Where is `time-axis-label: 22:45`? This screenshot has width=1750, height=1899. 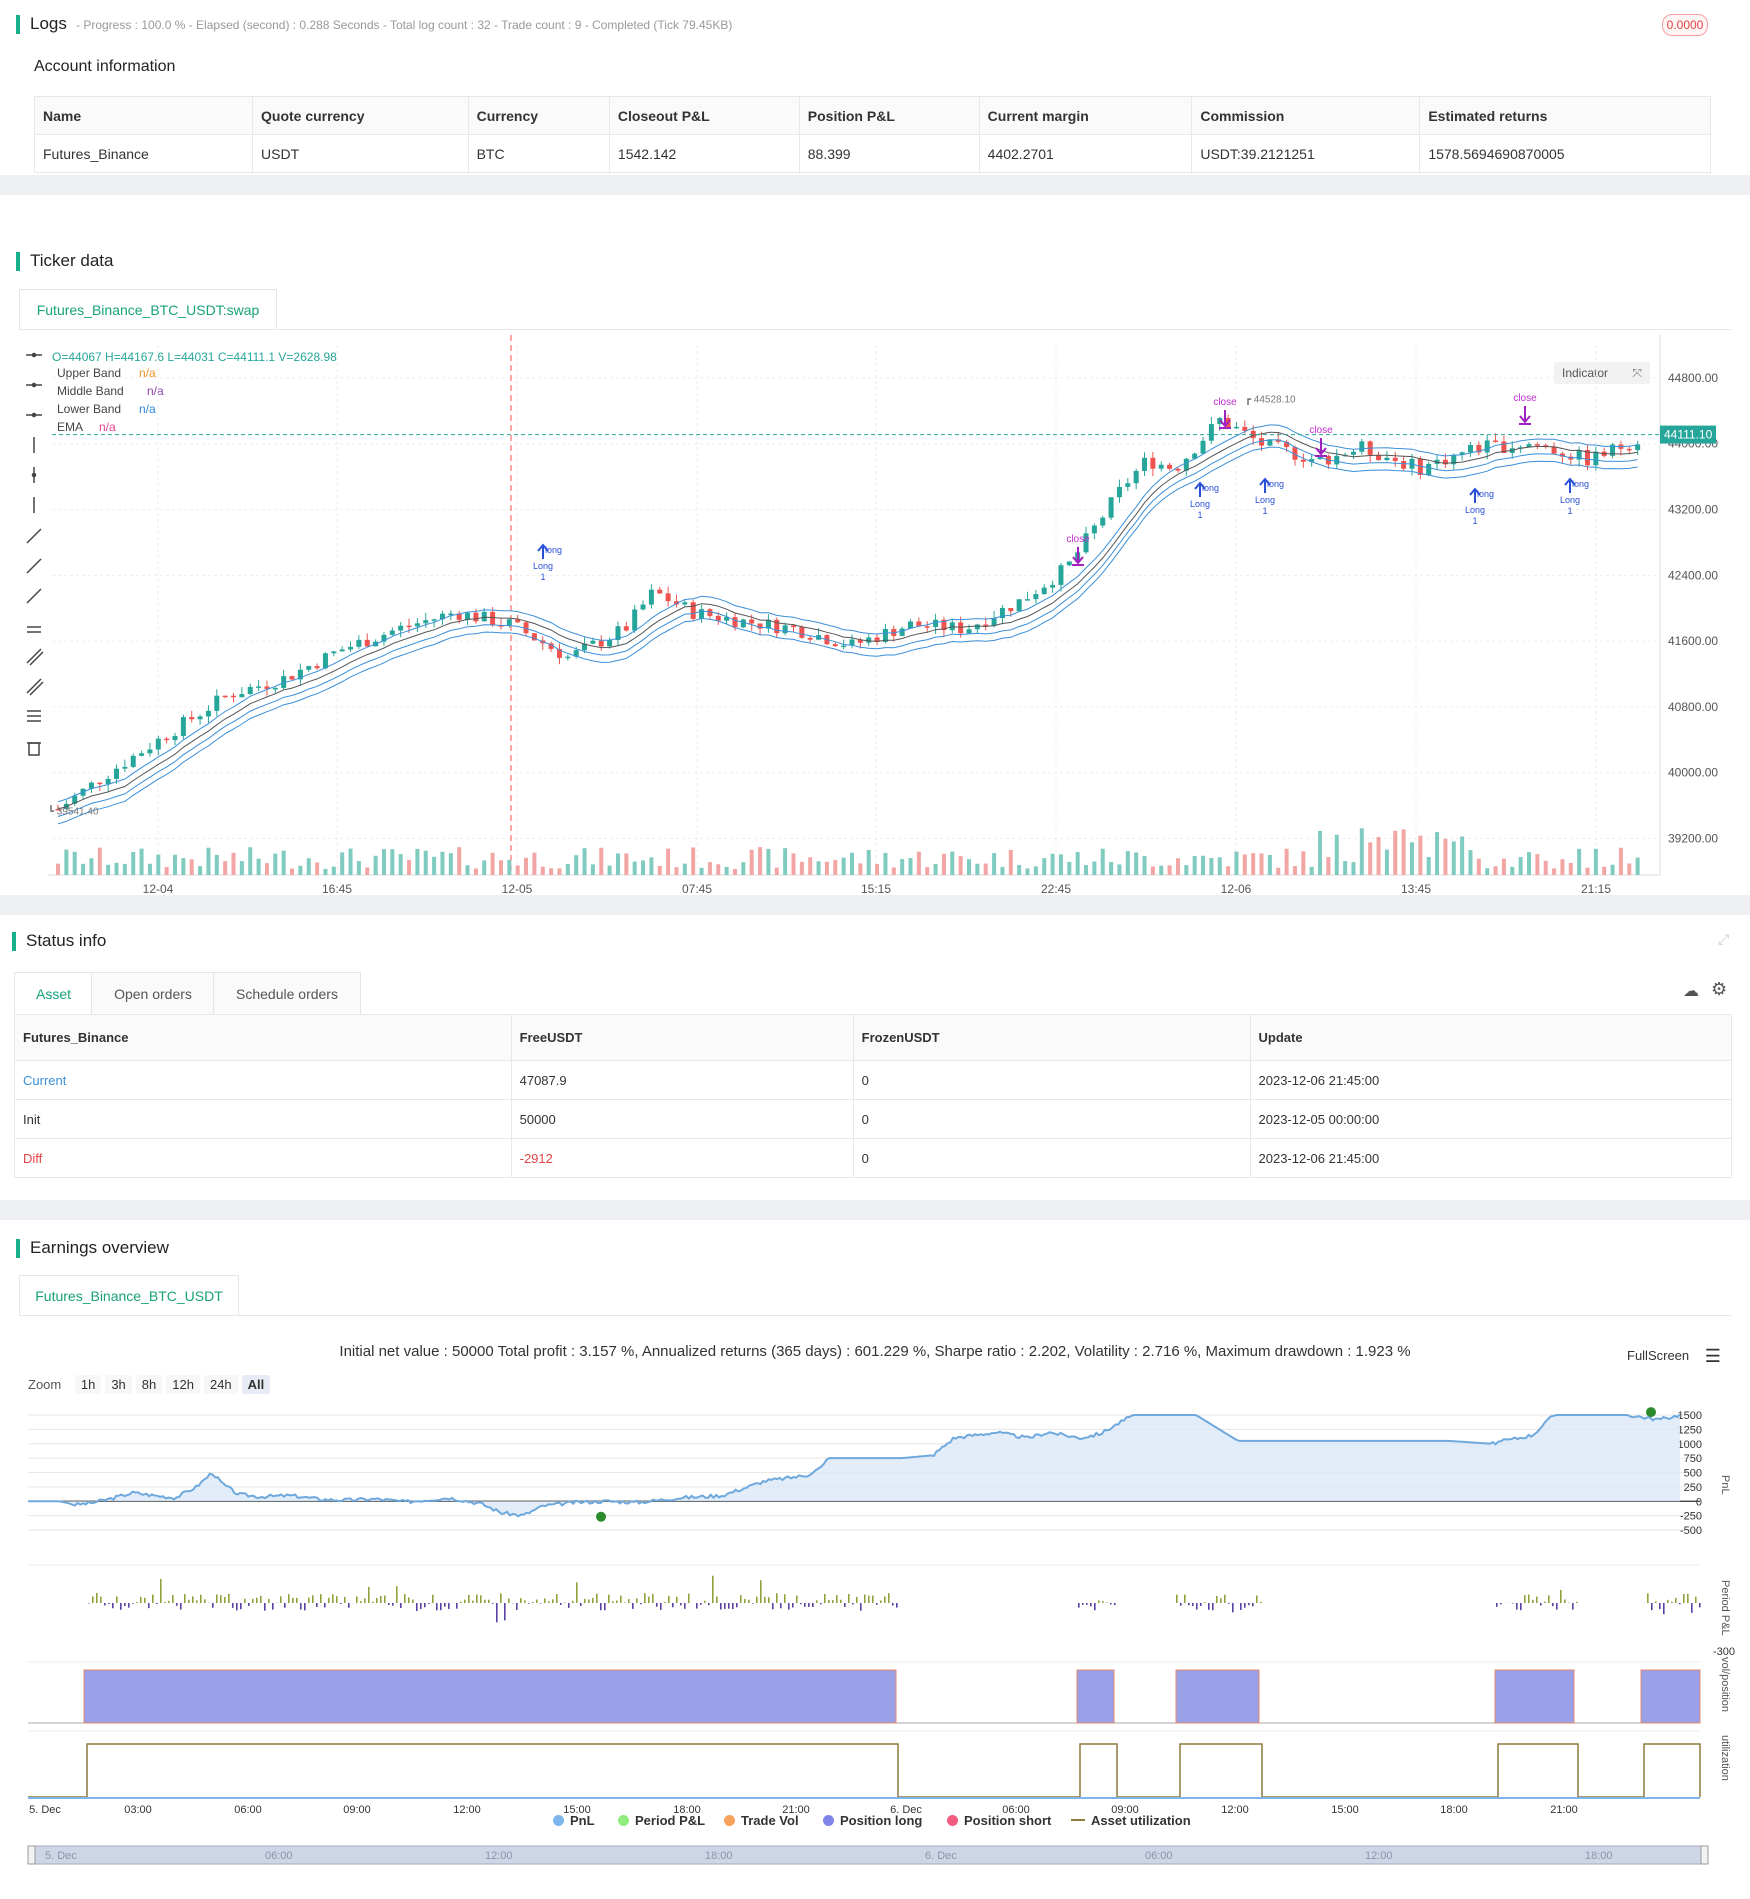 time-axis-label: 22:45 is located at coordinates (1056, 888).